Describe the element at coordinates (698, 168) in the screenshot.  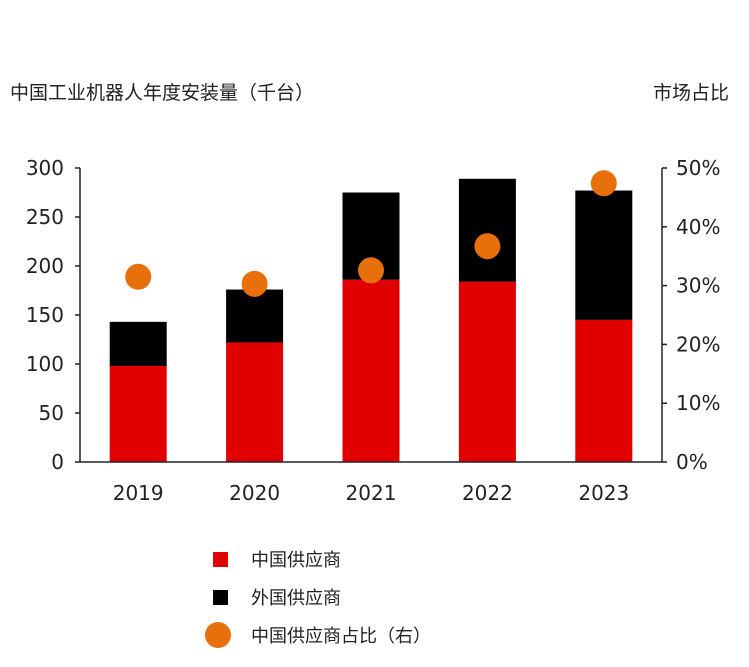
I see `right-tick-5: 50%` at that location.